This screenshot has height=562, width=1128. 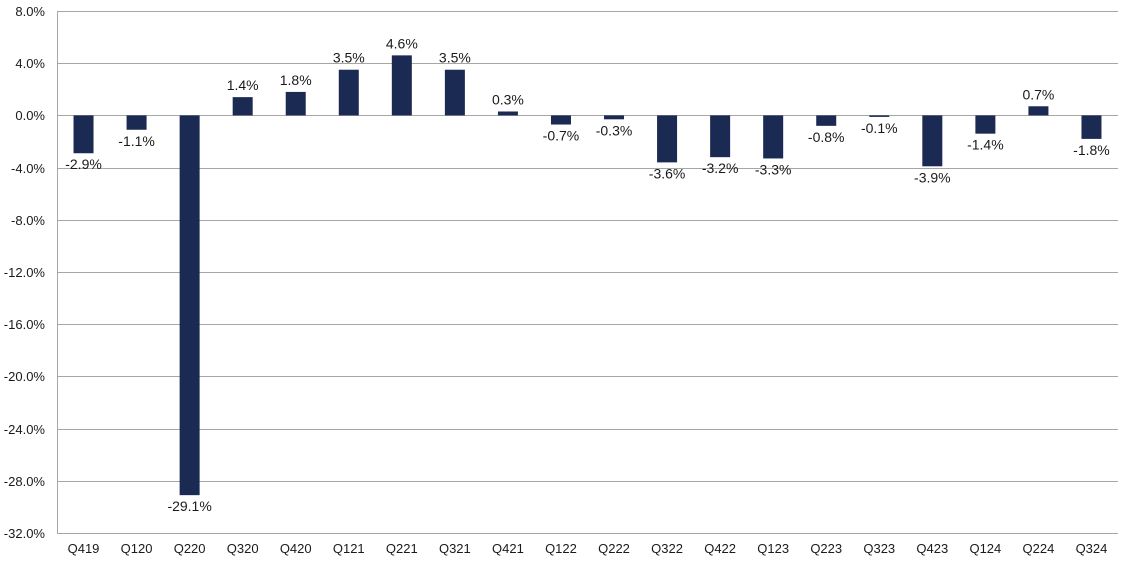 What do you see at coordinates (28, 168) in the screenshot?
I see `y-tick-label: -4.0%` at bounding box center [28, 168].